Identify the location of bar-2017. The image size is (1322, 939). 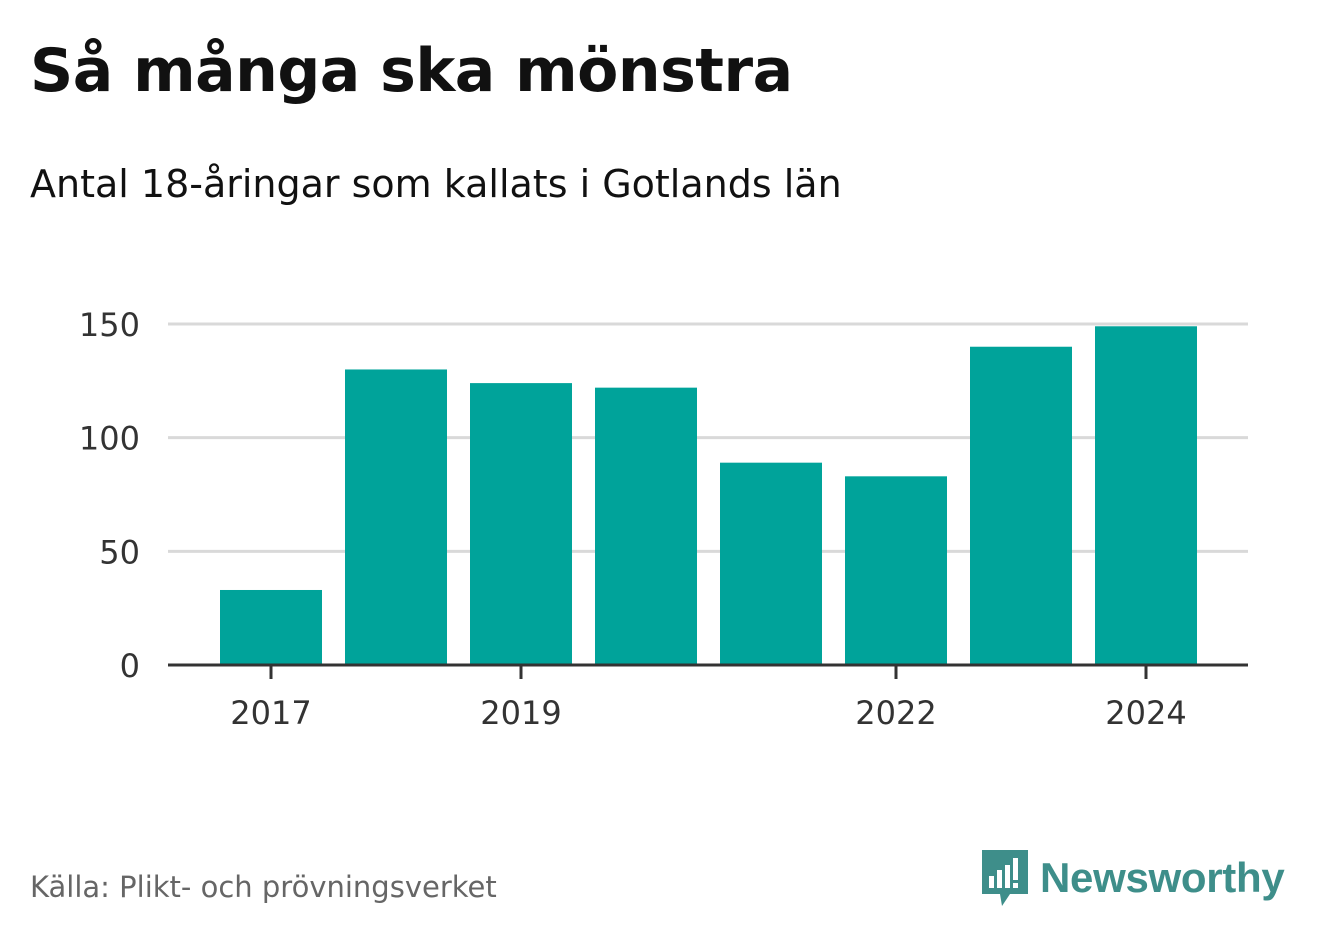
(271, 627).